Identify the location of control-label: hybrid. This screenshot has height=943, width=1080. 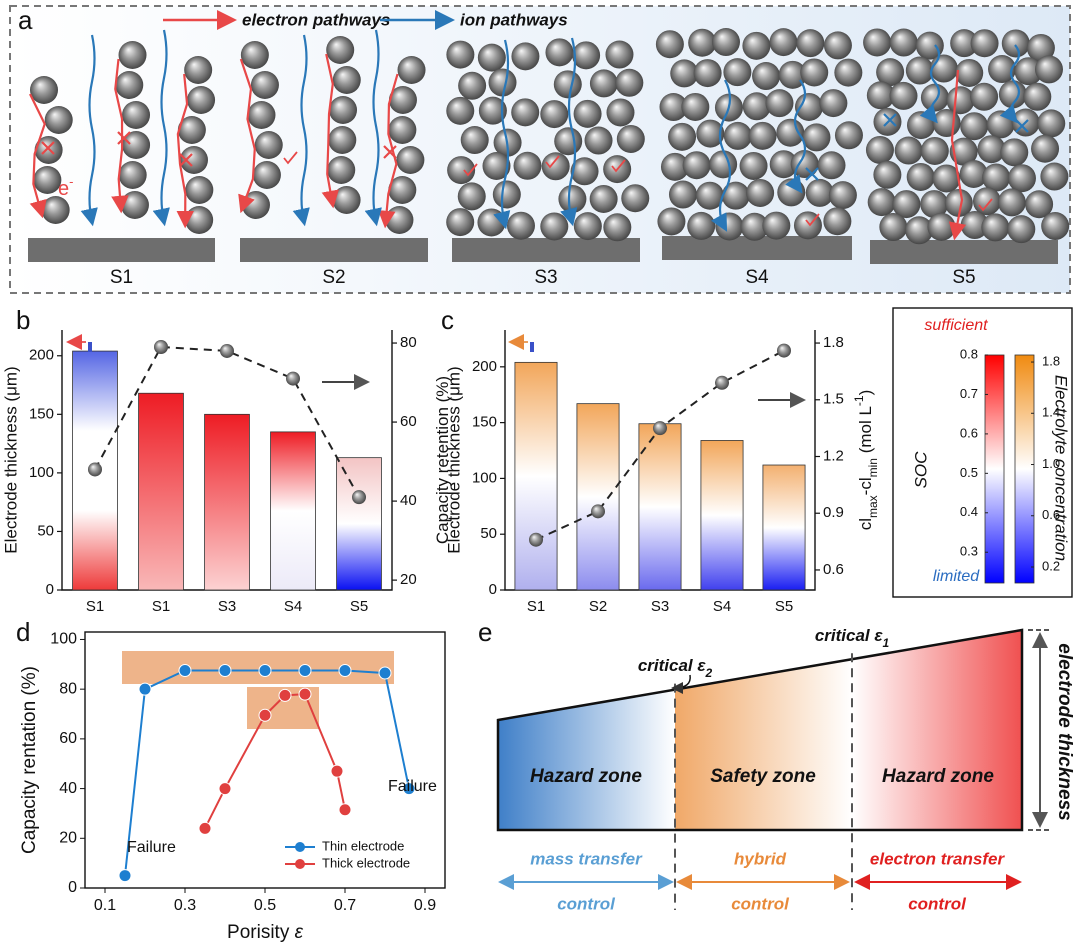
(760, 858).